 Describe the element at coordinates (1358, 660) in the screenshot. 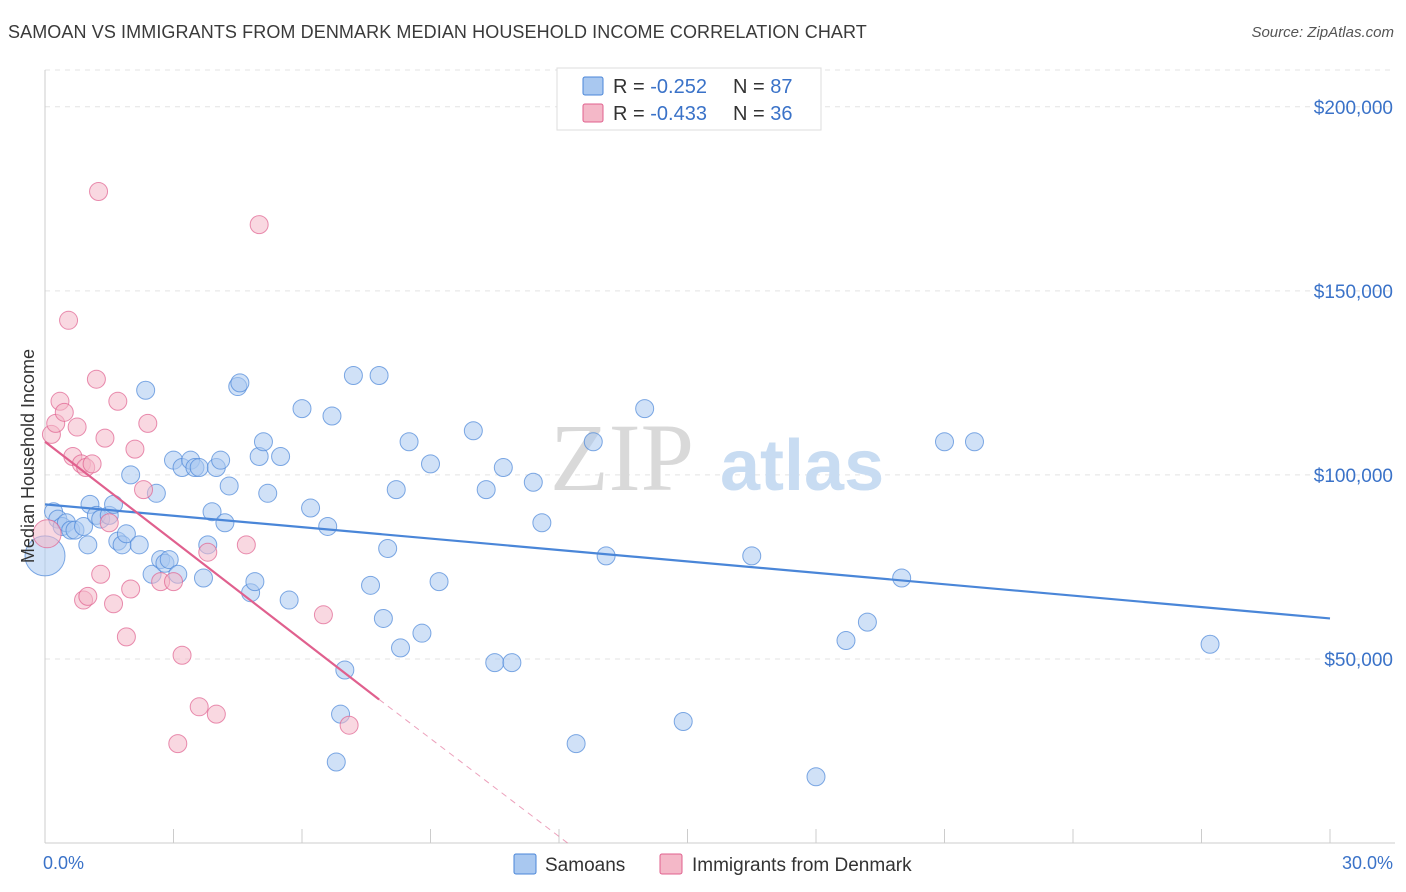

I see `y-tick-label: $50,000` at that location.